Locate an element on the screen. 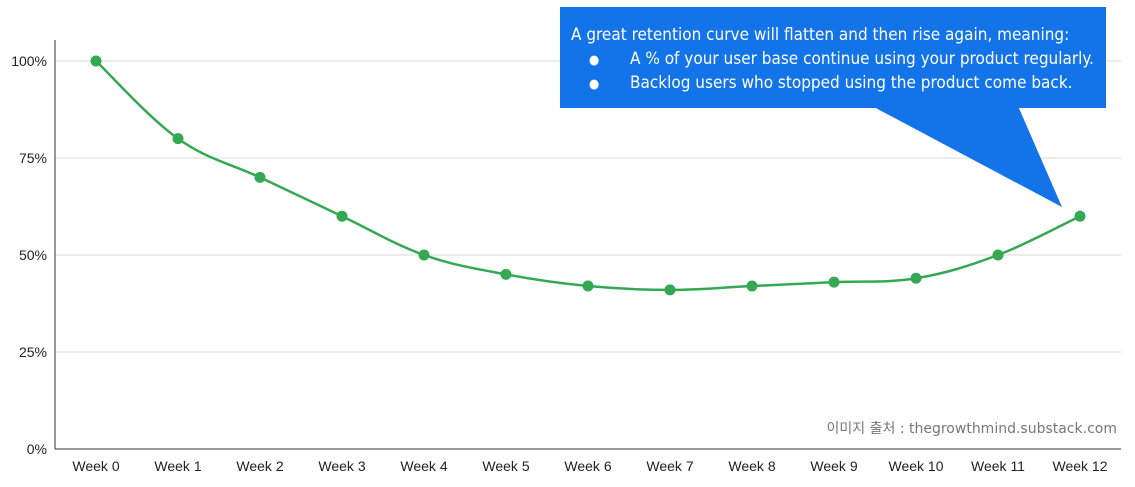  y-tick-label: 0% is located at coordinates (37, 449).